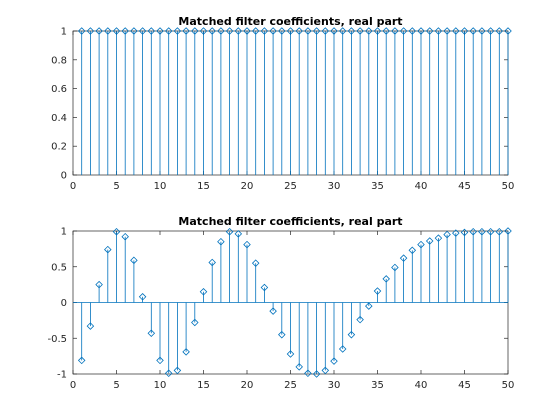  What do you see at coordinates (59, 147) in the screenshot?
I see `top-y-tick-label: 0.2` at bounding box center [59, 147].